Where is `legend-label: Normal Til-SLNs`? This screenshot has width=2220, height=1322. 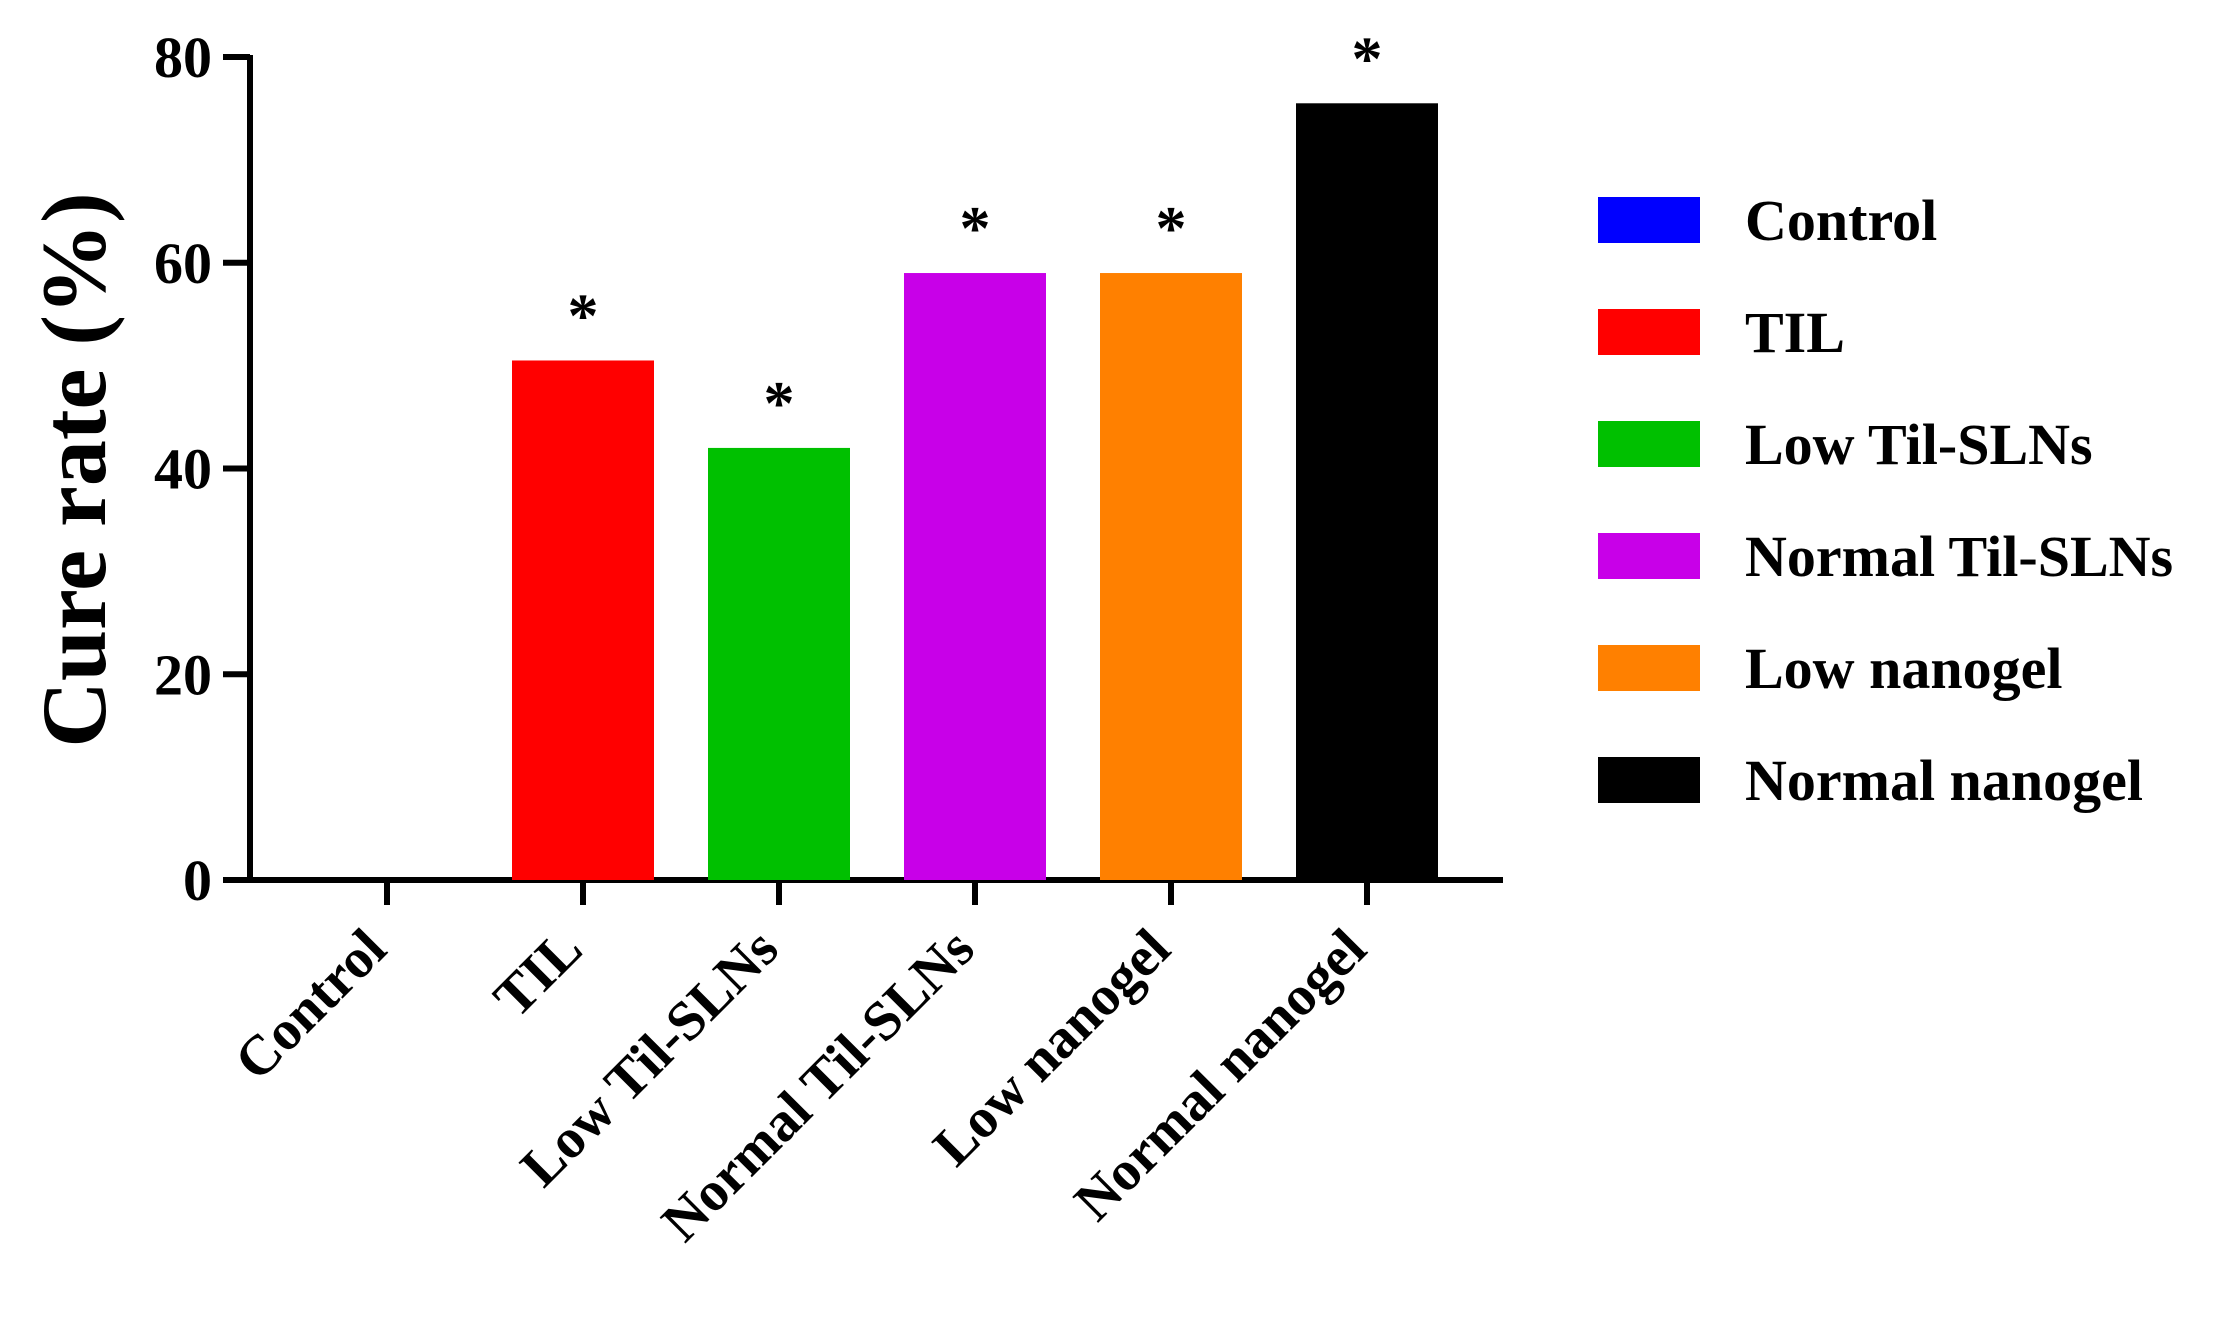 legend-label: Normal Til-SLNs is located at coordinates (1959, 556).